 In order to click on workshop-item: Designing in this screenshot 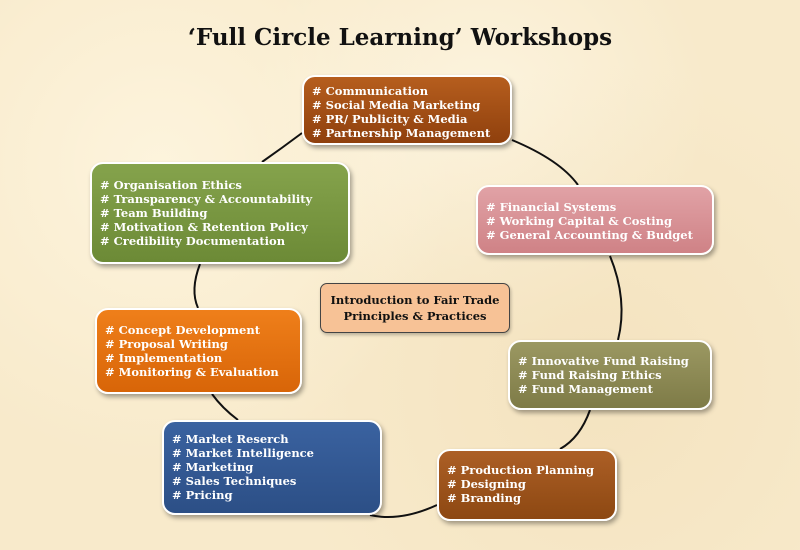, I will do `click(527, 484)`.